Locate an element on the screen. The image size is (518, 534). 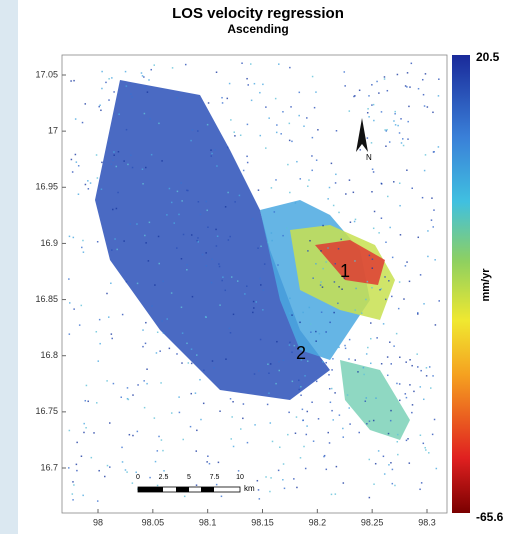
north-arrow is located at coordinates (362, 135).